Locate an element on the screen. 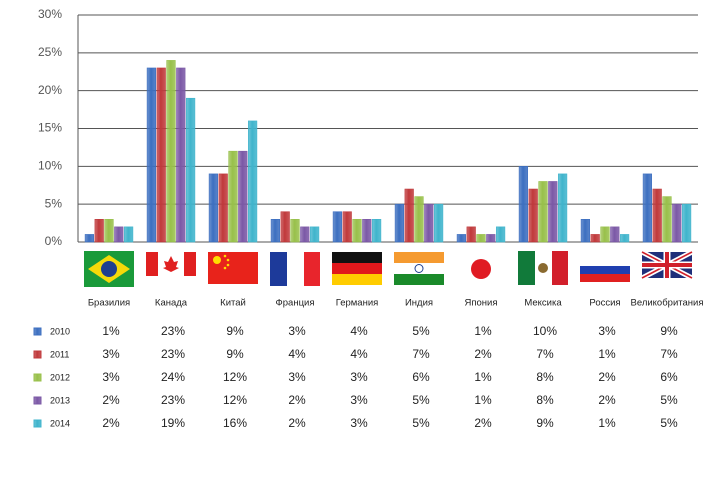  x-tick-label: Бразилия is located at coordinates (109, 303).